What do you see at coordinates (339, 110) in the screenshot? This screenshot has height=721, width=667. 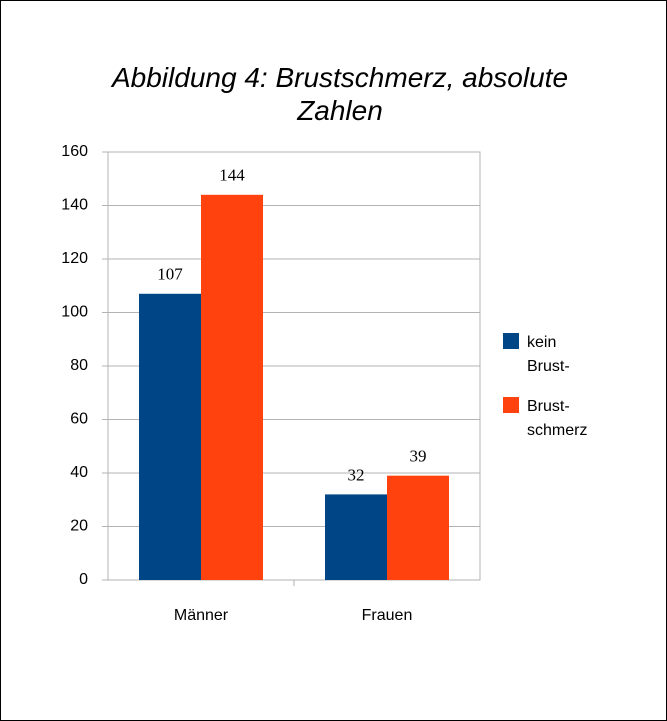 I see `title-line: Zahlen` at bounding box center [339, 110].